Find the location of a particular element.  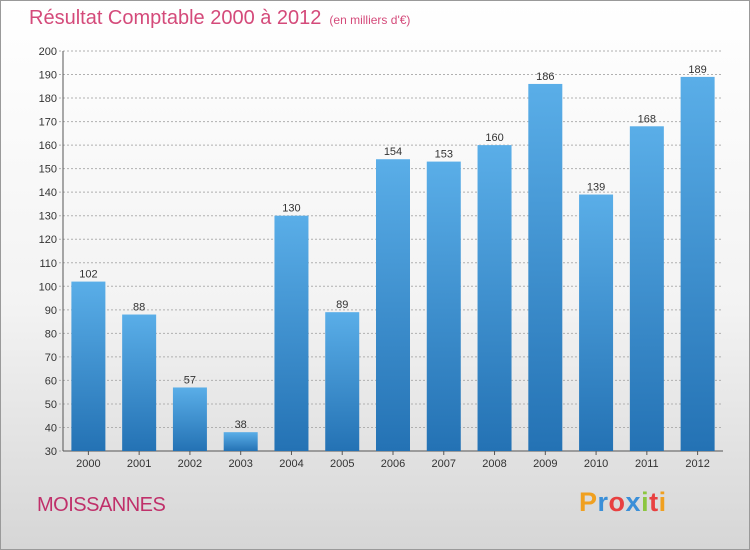

x-tick-label: 2012 is located at coordinates (697, 464).